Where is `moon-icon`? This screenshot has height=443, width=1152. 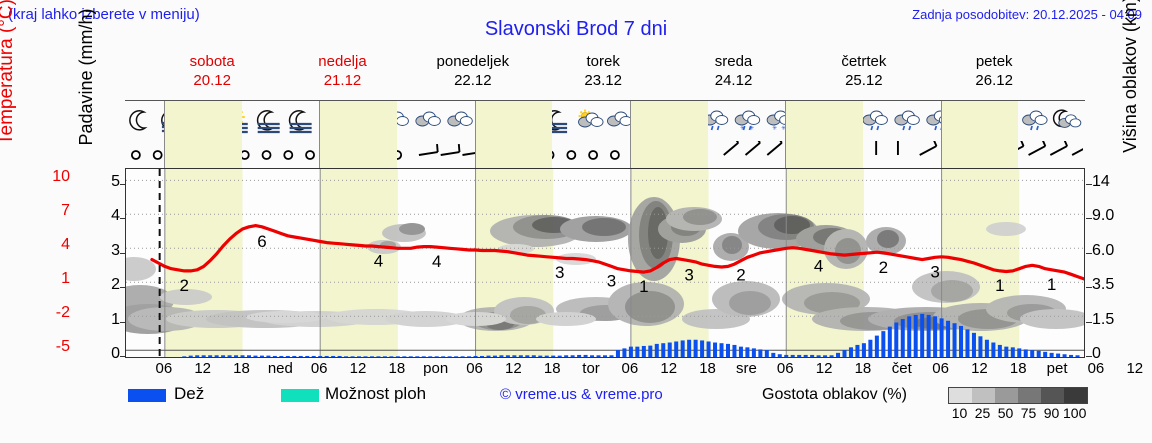 moon-icon is located at coordinates (138, 120).